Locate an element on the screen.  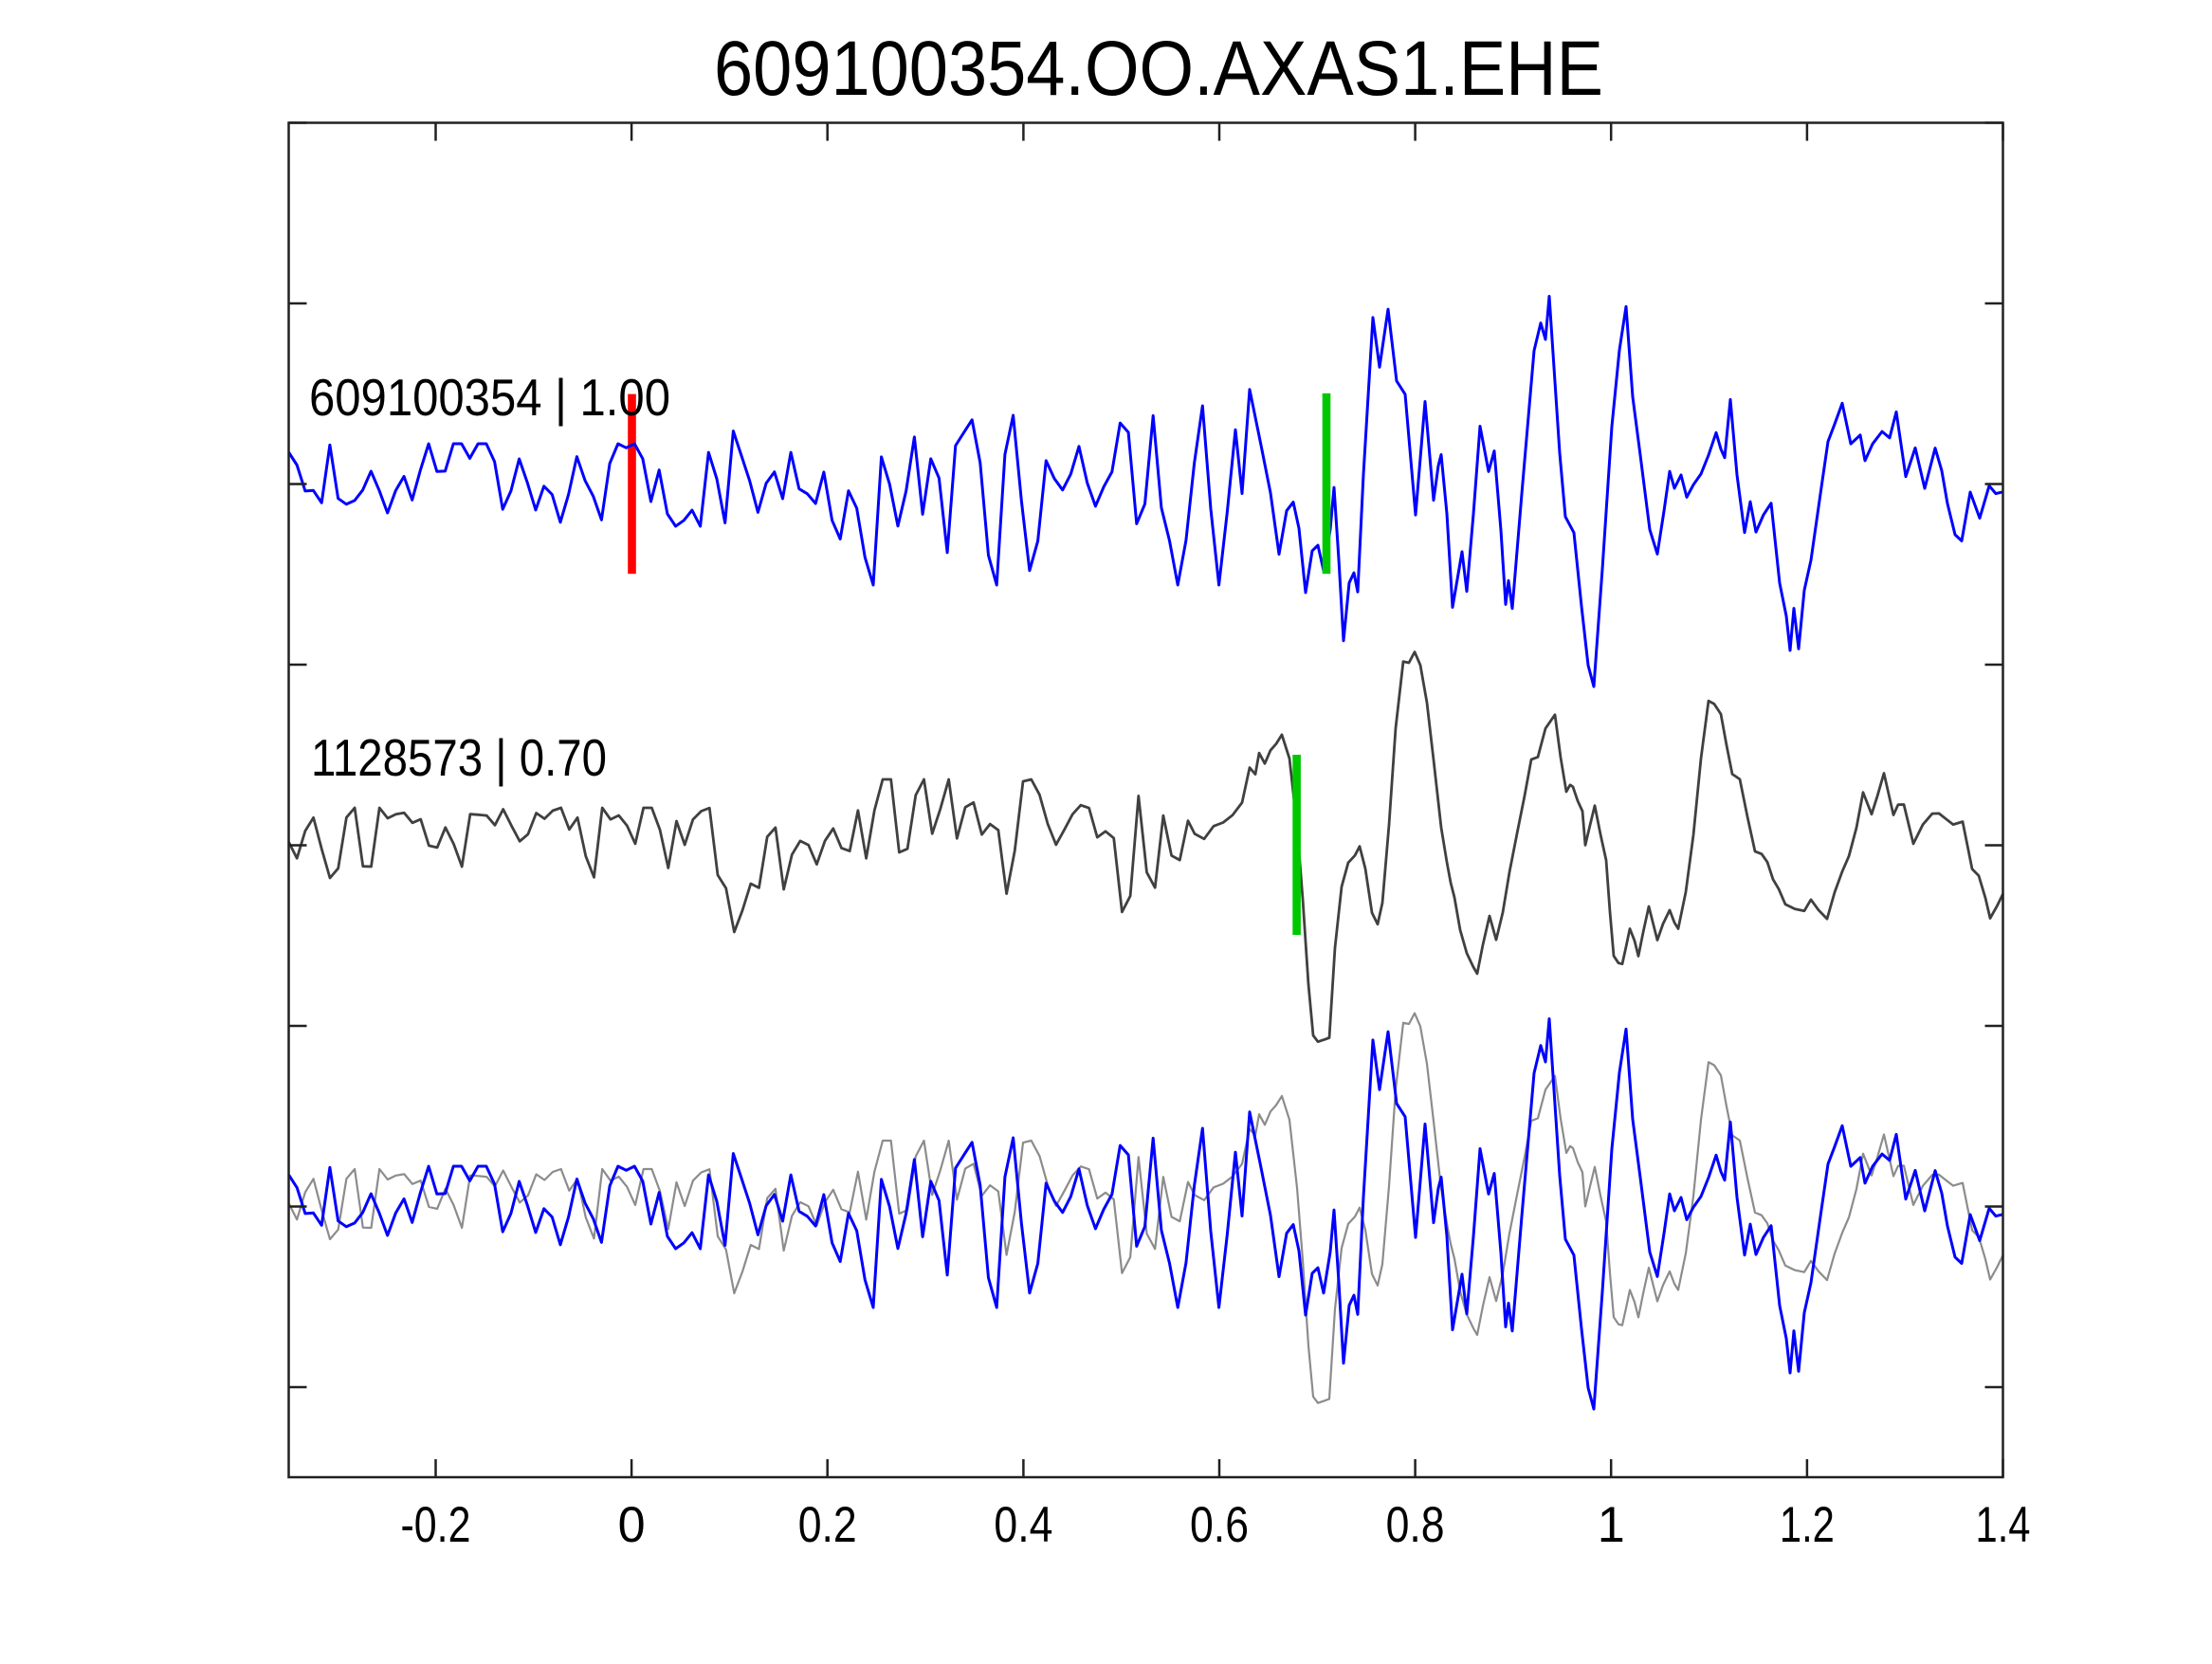
svg-text: 1.2 is located at coordinates (1807, 1525).